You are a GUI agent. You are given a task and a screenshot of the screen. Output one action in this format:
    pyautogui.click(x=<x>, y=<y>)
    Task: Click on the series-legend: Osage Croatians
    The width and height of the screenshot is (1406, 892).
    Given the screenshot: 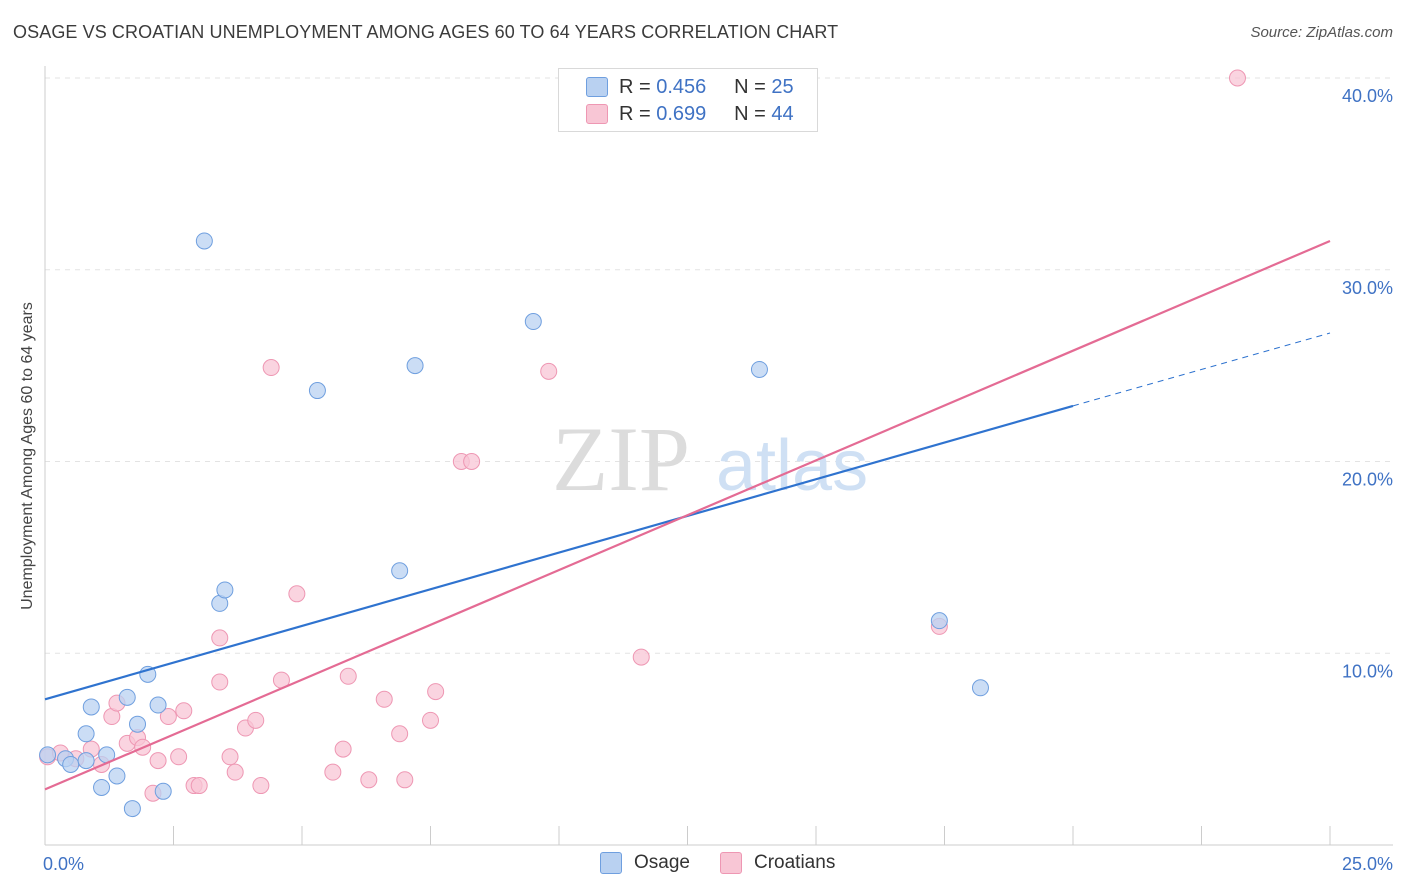 What is the action you would take?
    pyautogui.click(x=703, y=865)
    